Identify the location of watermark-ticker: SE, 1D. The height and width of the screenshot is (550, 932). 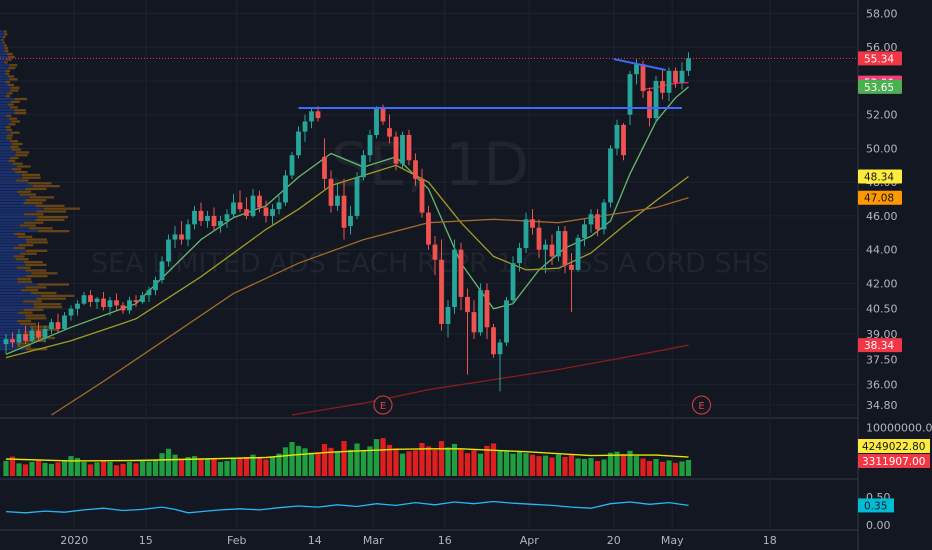
(430, 165).